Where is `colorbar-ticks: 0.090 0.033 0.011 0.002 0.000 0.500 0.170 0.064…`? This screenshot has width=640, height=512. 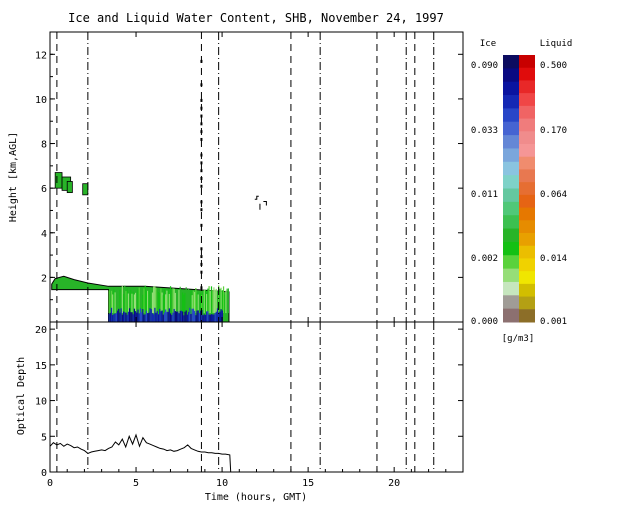 colorbar-ticks: 0.090 0.033 0.011 0.002 0.000 0.500 0.170 0.064… is located at coordinates (519, 194).